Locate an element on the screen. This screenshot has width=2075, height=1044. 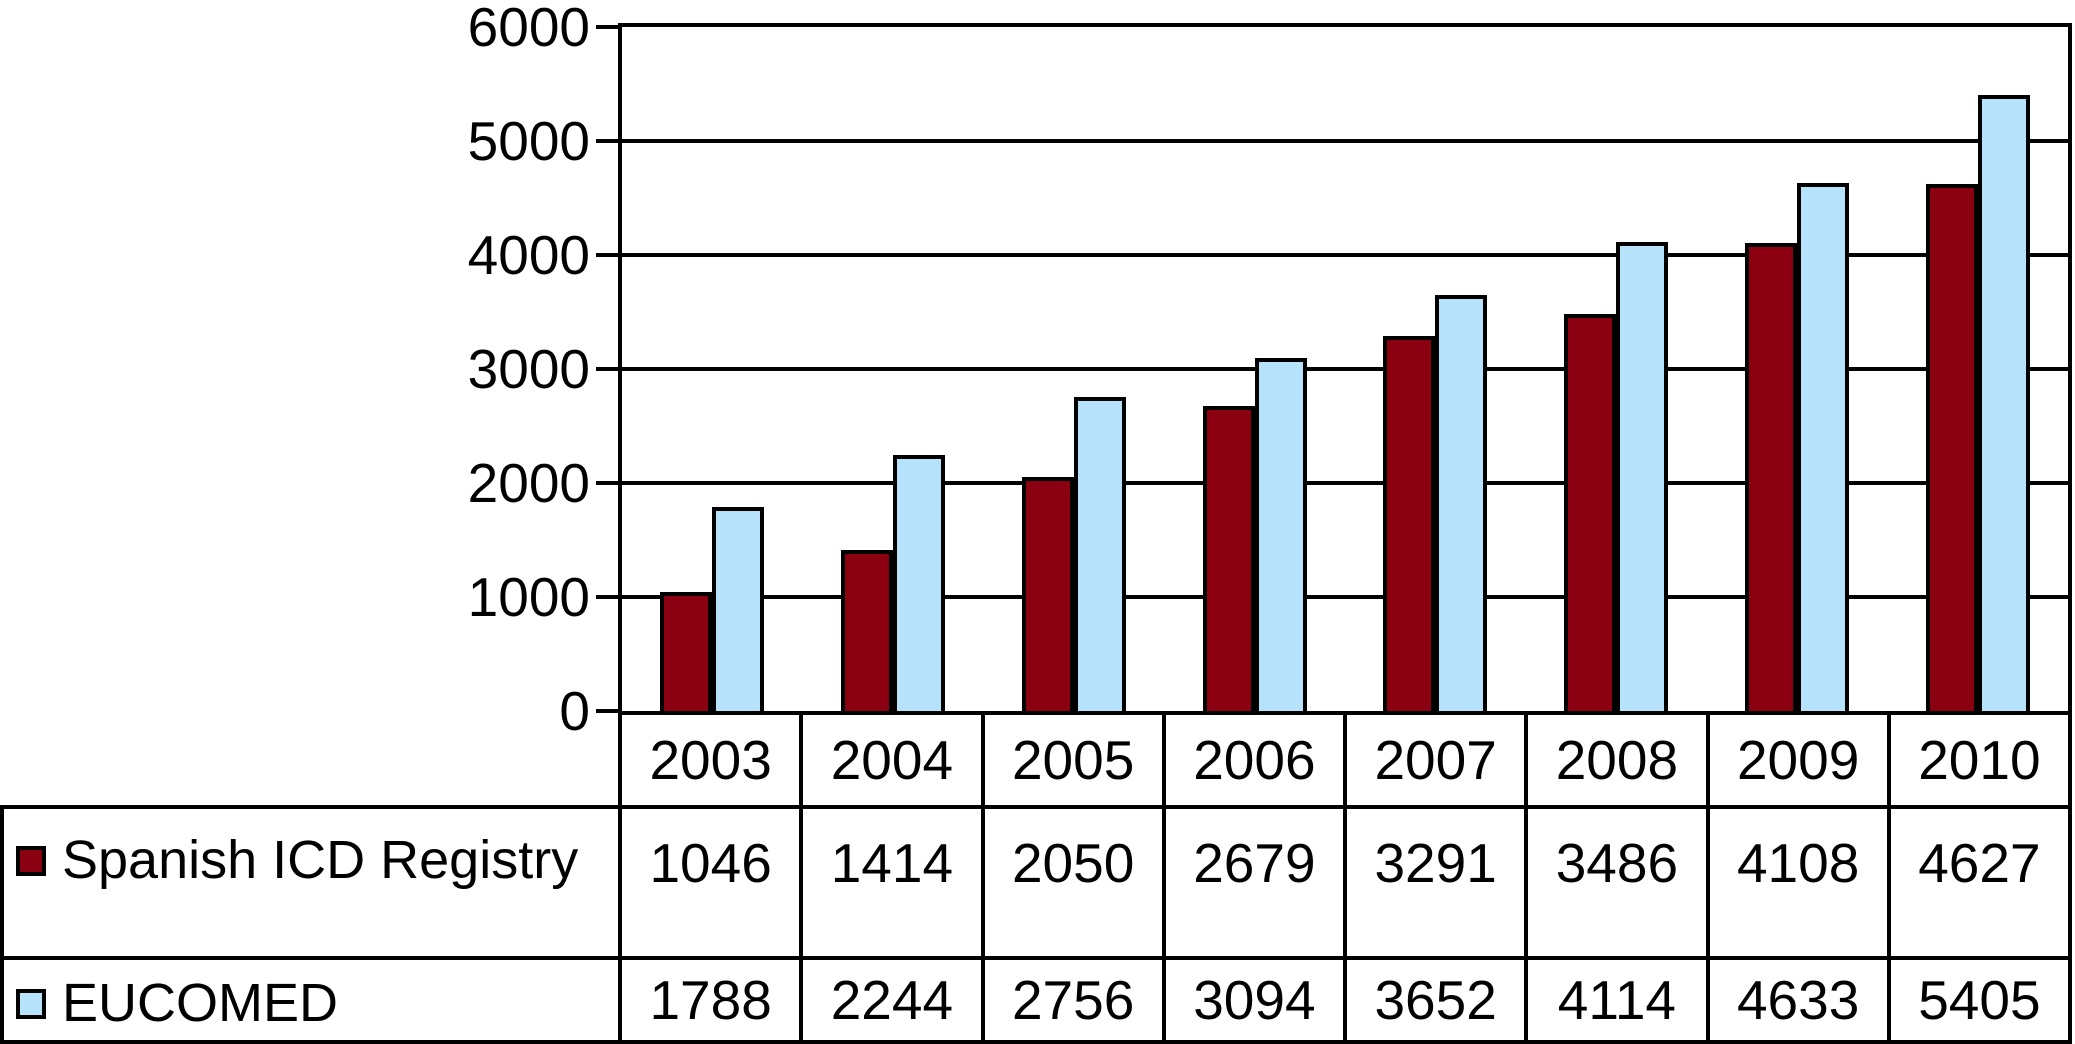
value-cell: 3291 is located at coordinates (1438, 882).